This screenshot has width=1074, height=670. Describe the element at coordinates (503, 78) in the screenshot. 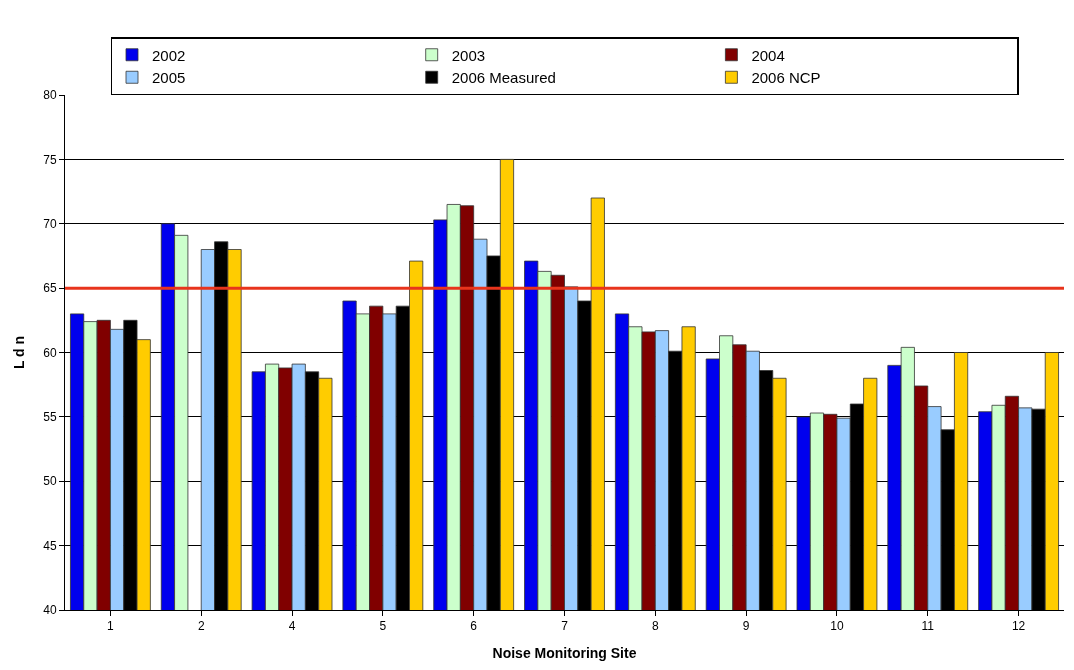

I see `legend-label: 2006 Measured` at that location.